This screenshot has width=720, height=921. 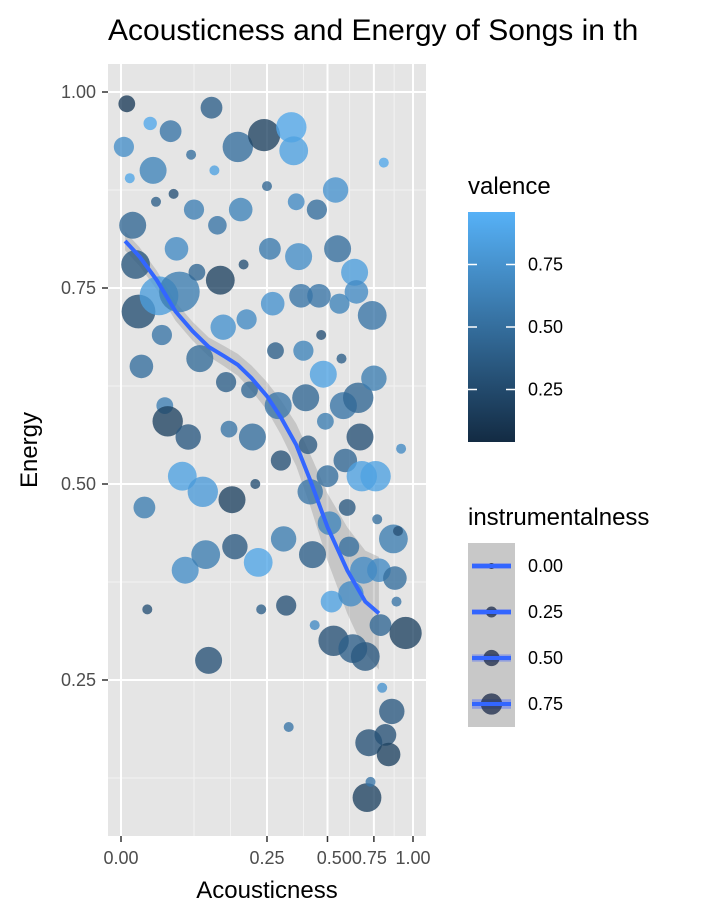 I want to click on y-tick-label: 0.75, so click(x=78, y=288).